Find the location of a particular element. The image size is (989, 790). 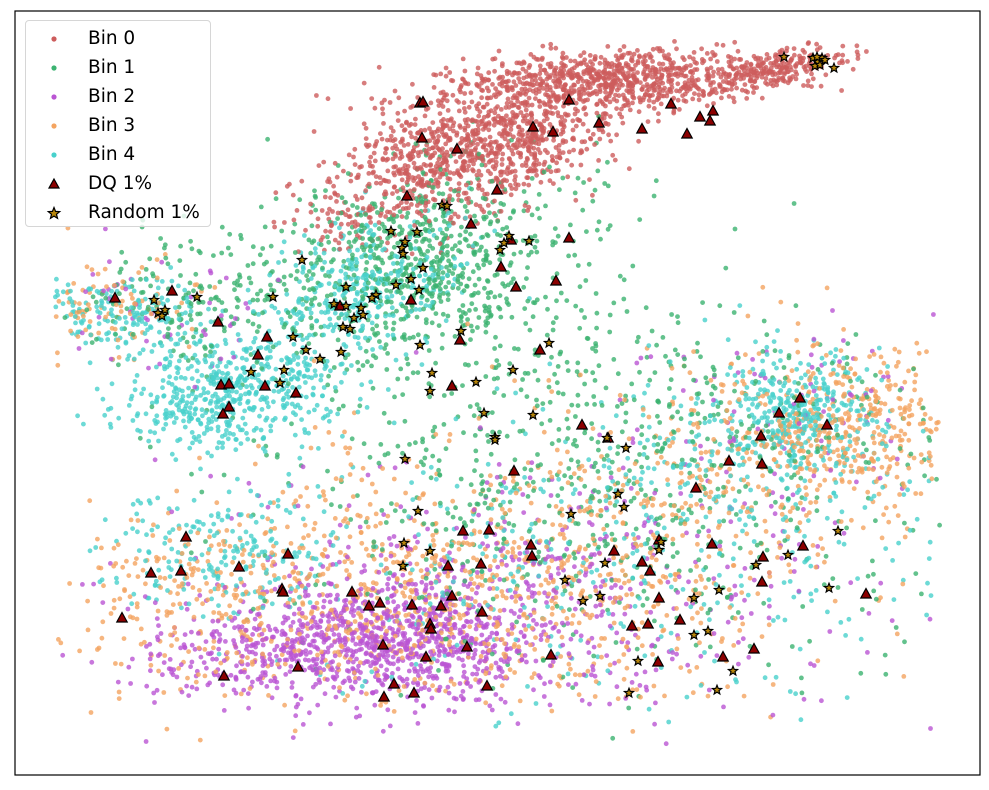

legend-item-bin-2: Bin 2 is located at coordinates (118, 97).